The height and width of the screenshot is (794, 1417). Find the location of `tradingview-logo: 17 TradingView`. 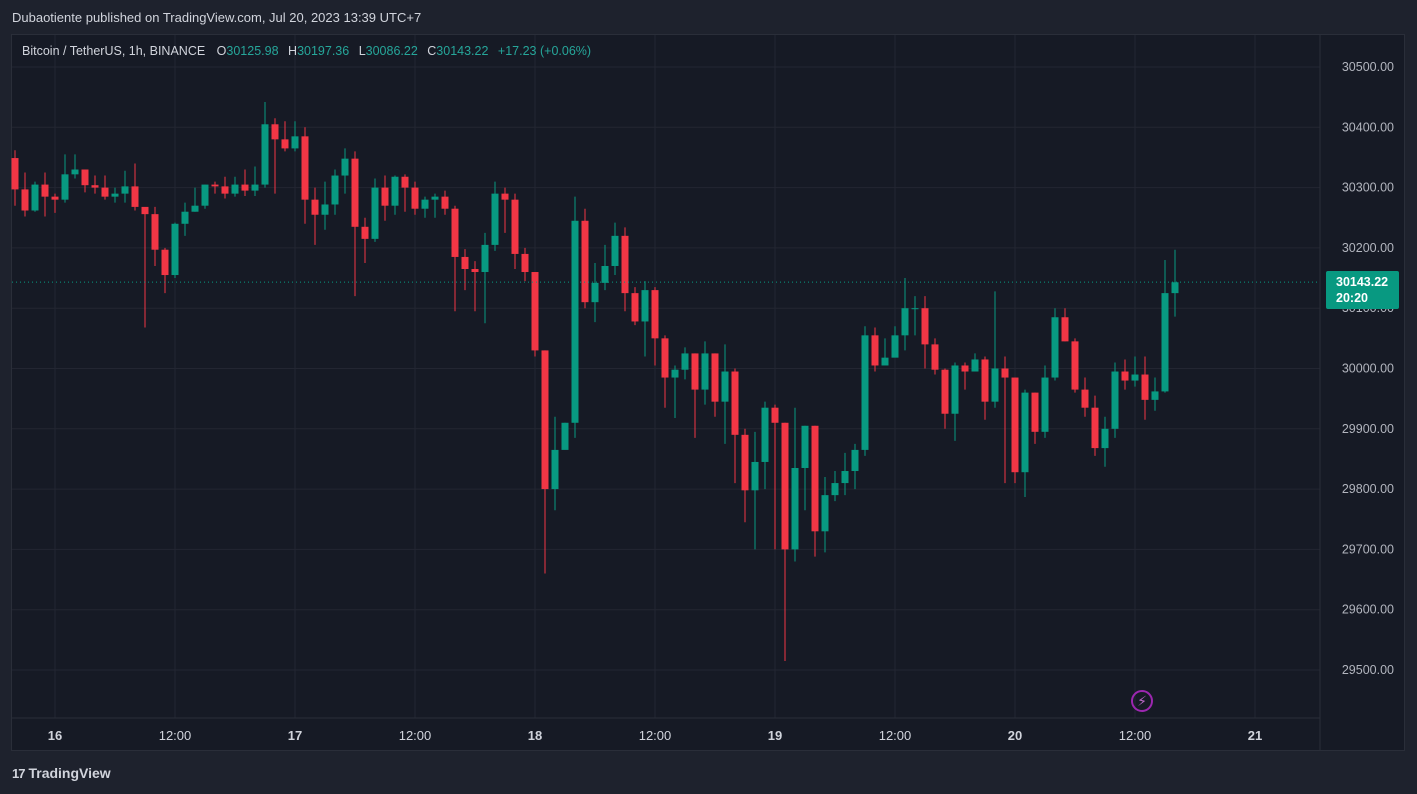

tradingview-logo: 17 TradingView is located at coordinates (61, 773).